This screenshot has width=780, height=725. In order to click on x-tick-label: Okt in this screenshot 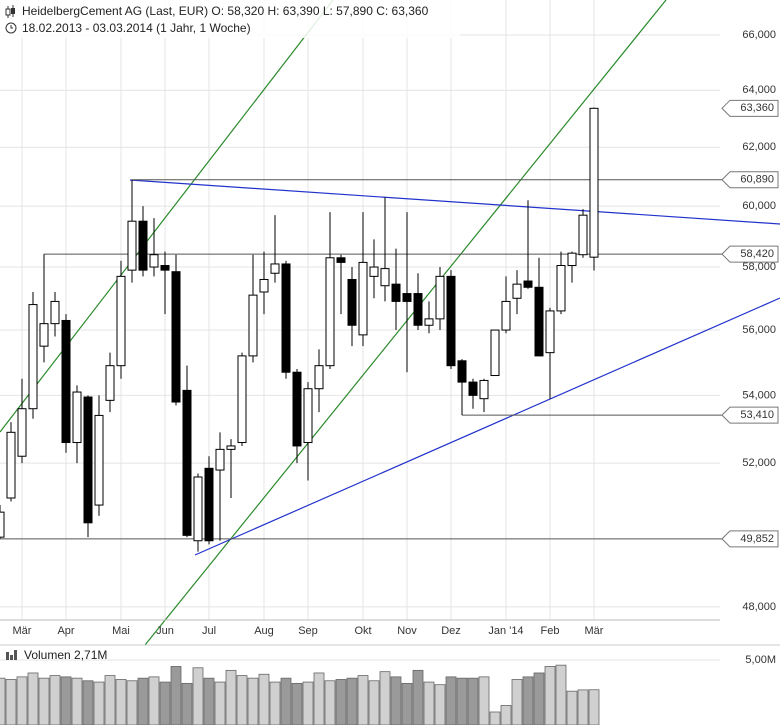, I will do `click(362, 631)`.